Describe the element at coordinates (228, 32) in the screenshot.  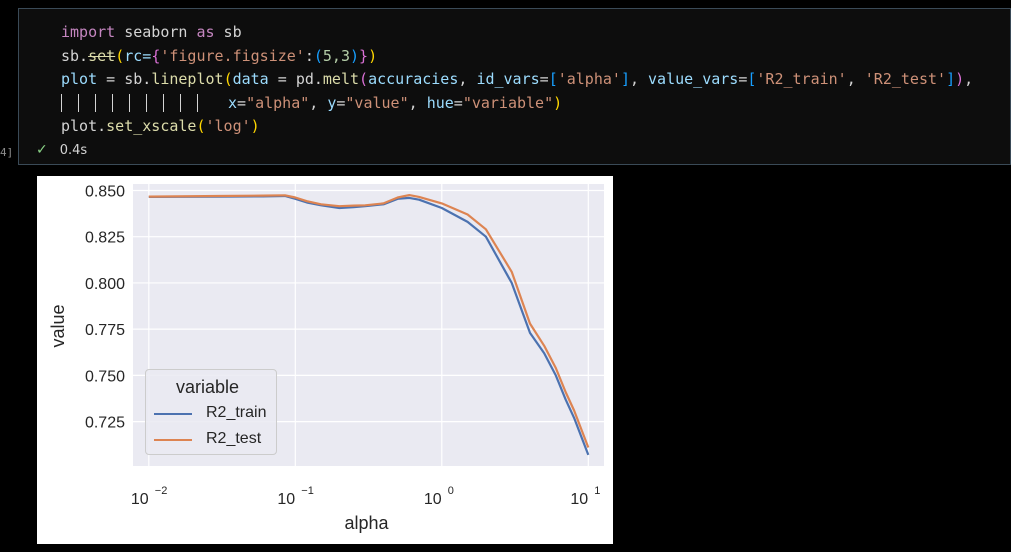
I see `token: sb` at that location.